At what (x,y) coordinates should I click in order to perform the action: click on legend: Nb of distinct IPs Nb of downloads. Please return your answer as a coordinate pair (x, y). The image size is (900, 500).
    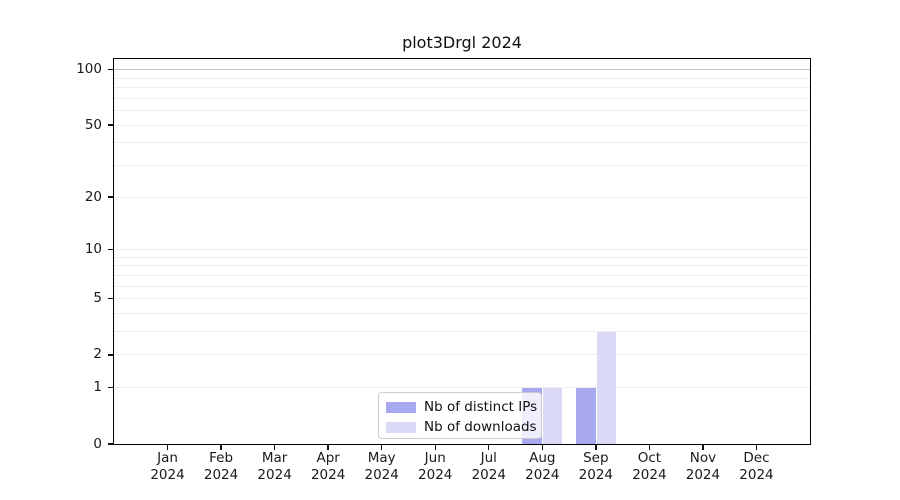
    Looking at the image, I should click on (460, 415).